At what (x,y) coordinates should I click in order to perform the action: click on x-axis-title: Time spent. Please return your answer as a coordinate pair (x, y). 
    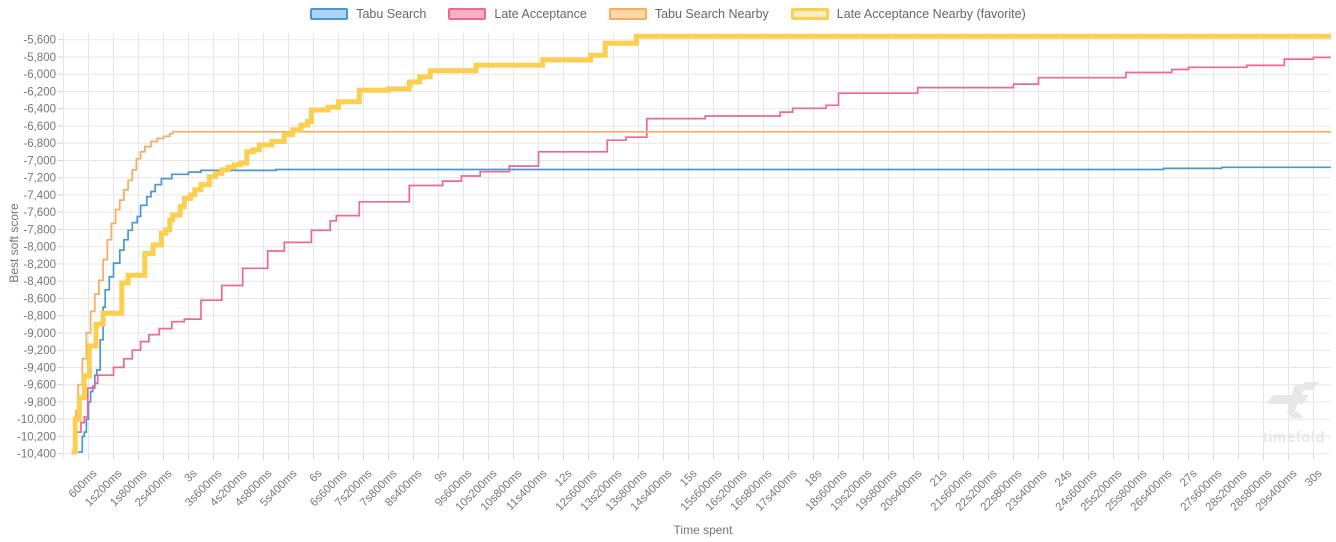
    Looking at the image, I should click on (703, 530).